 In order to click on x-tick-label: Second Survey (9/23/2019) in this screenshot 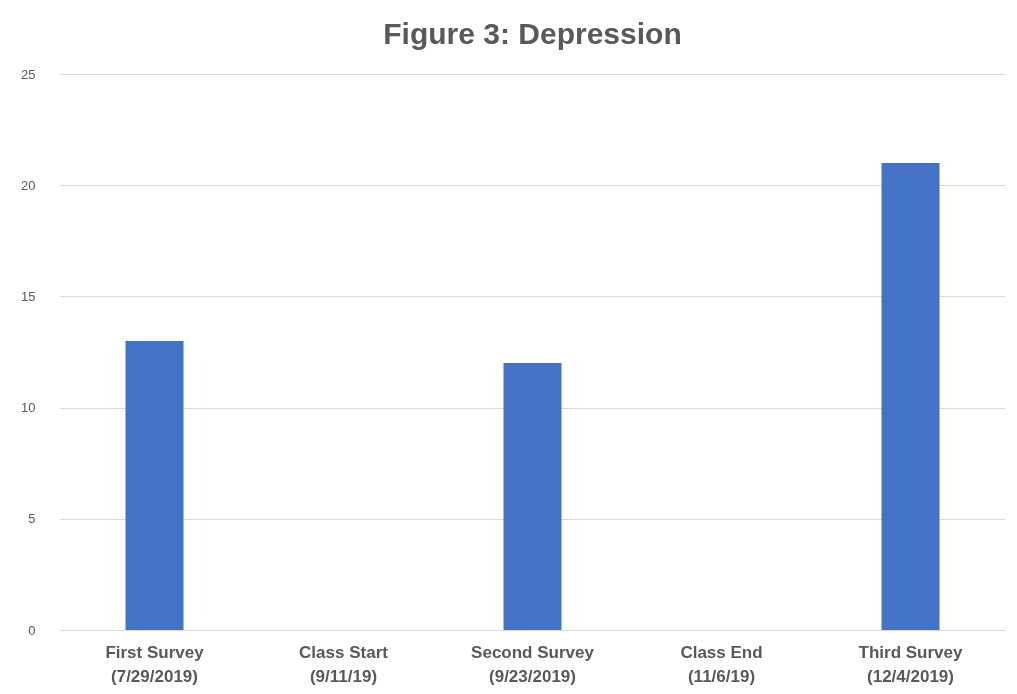, I will do `click(533, 664)`.